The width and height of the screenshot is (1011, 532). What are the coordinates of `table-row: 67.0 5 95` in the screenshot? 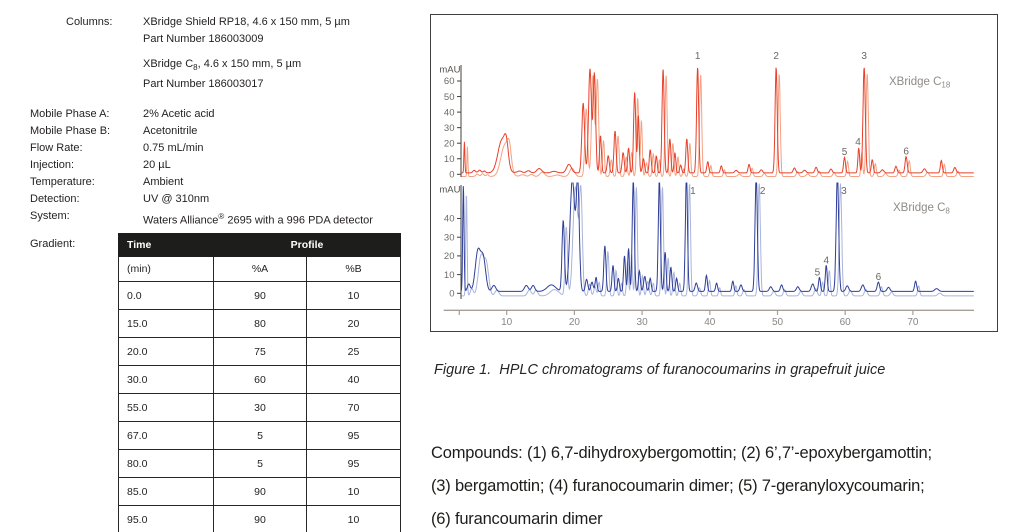 It's located at (259, 435).